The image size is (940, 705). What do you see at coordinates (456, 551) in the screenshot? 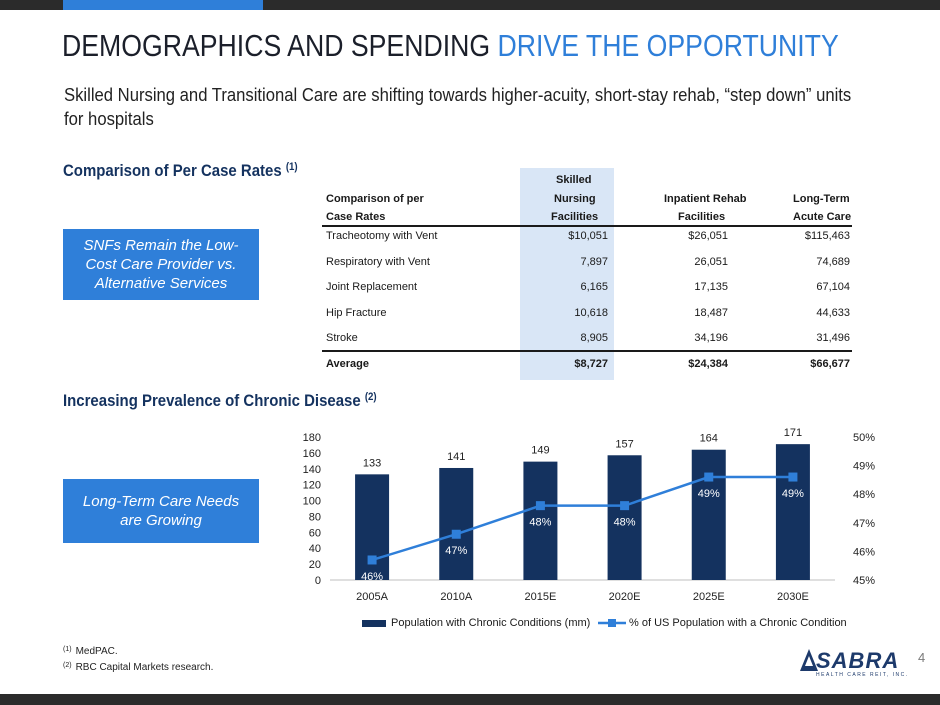
I see `line-value-label: 47%` at bounding box center [456, 551].